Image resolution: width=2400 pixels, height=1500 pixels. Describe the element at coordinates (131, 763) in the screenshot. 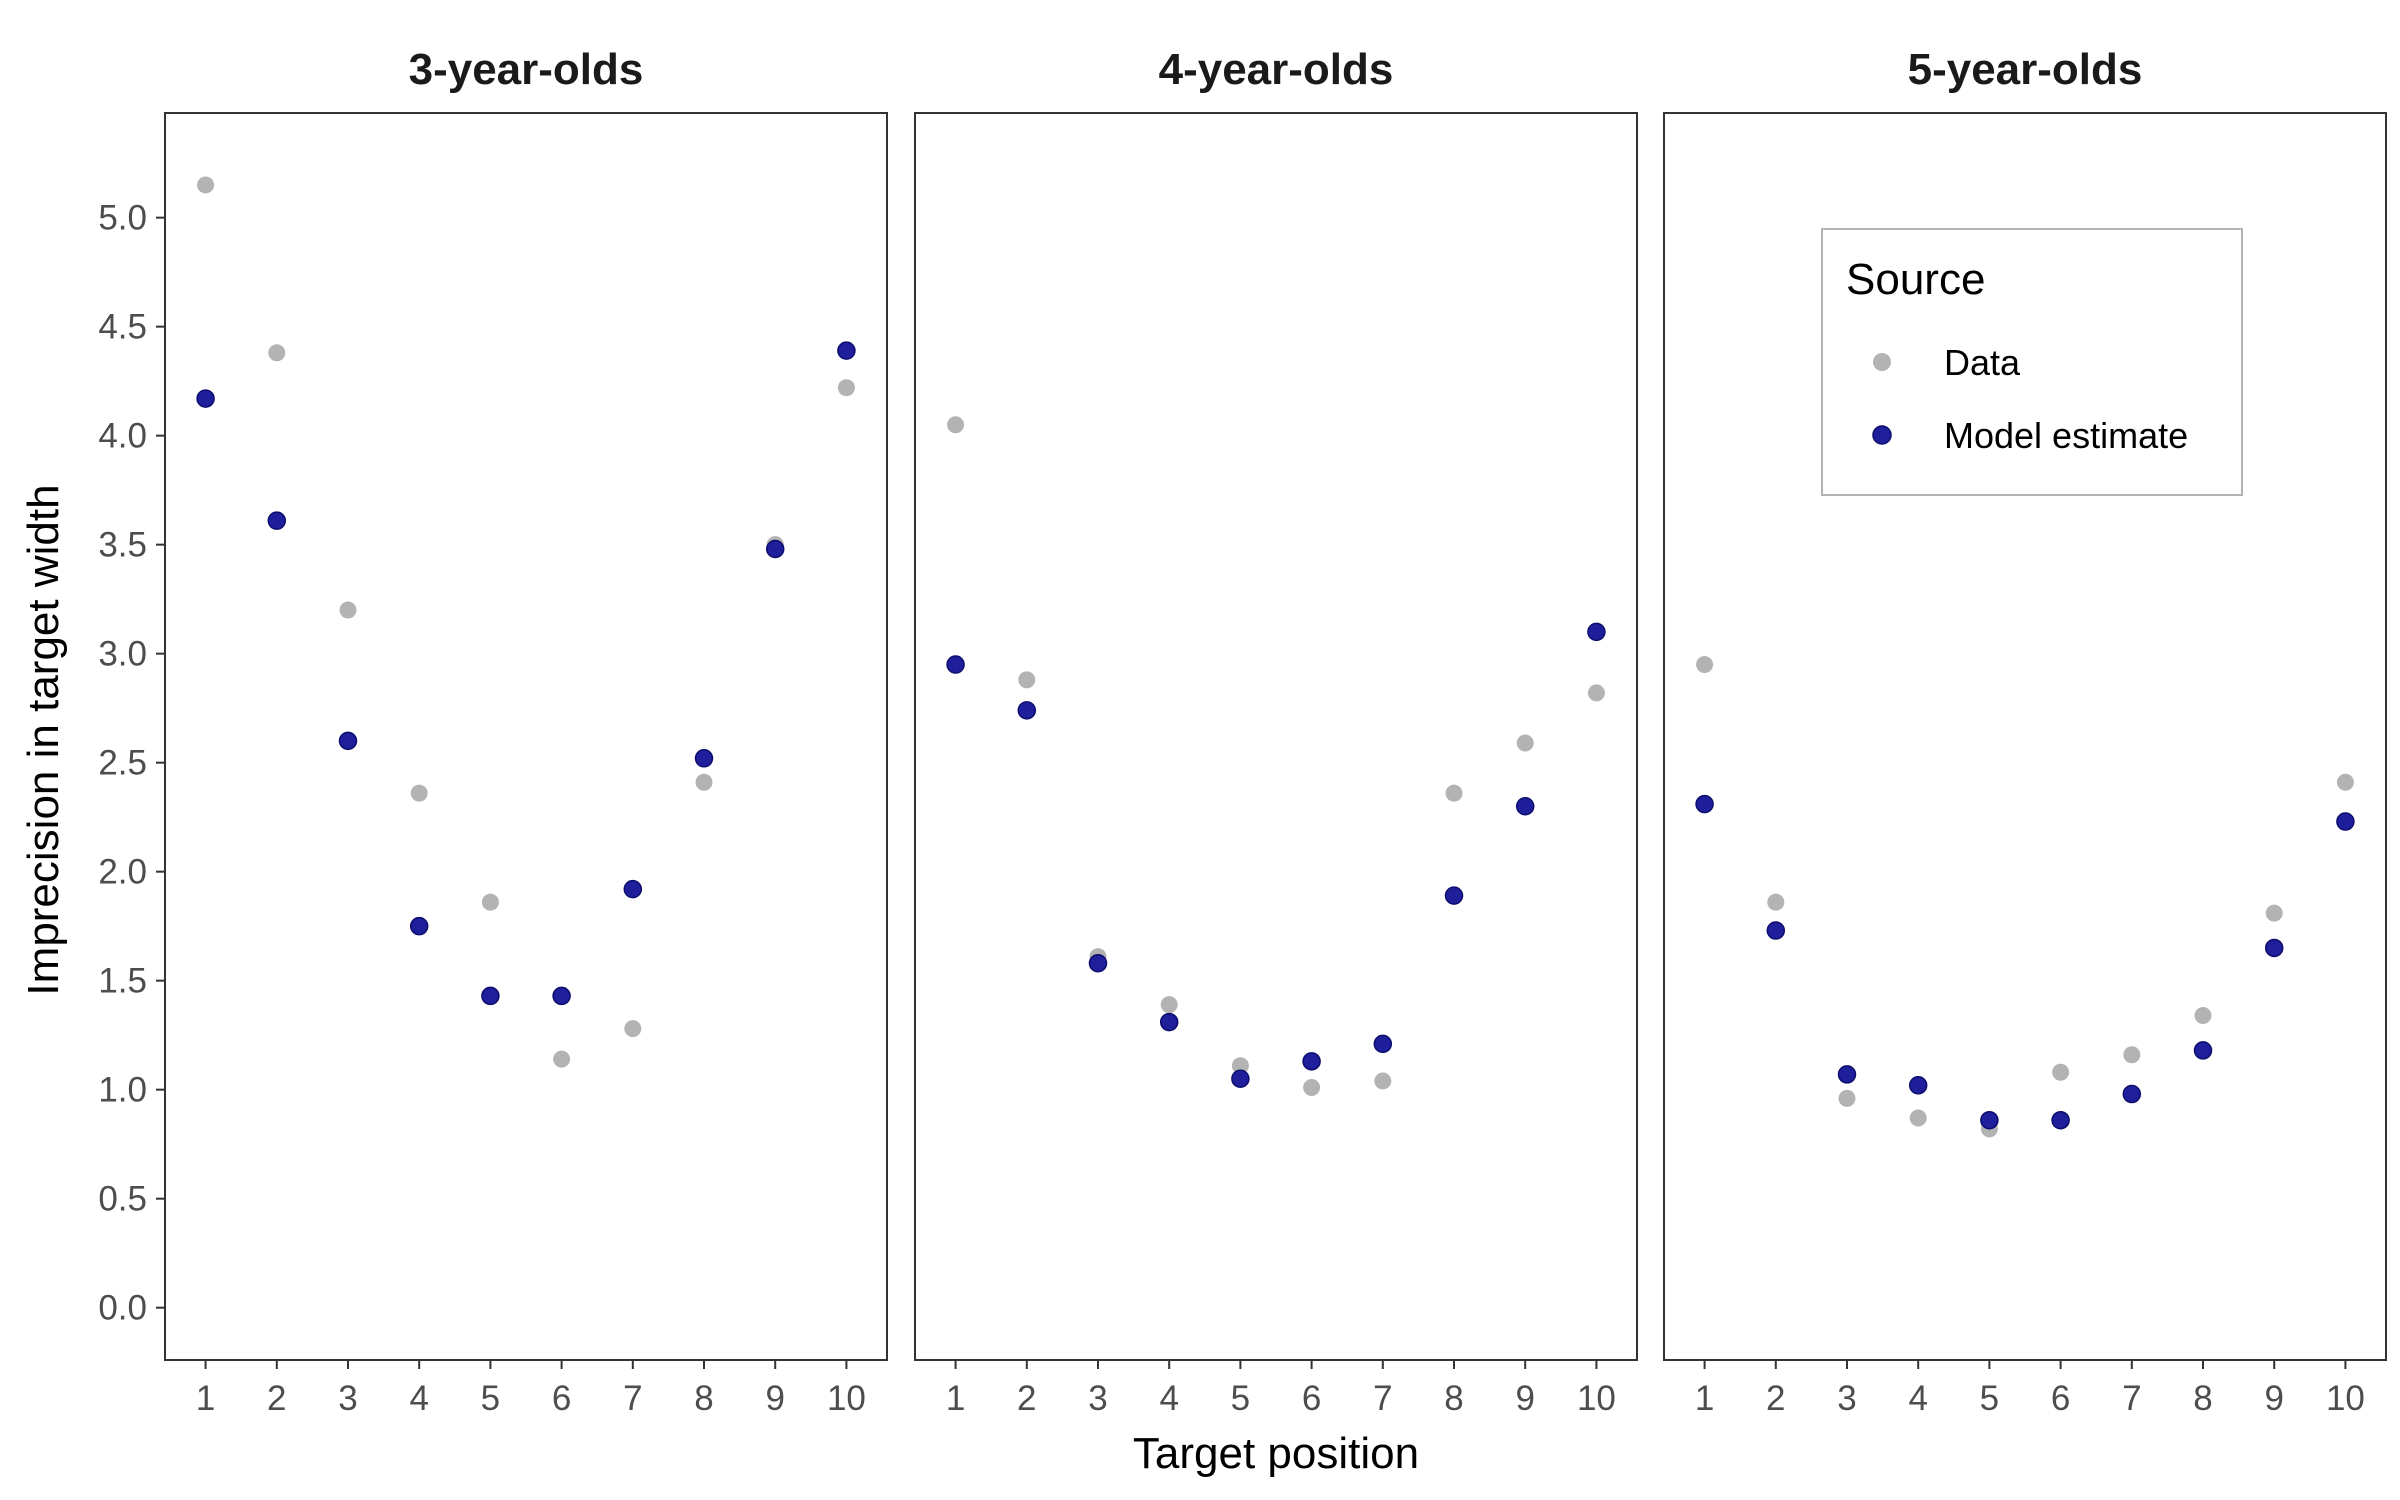

I see `y-axis: 0.0 0.5 1.0 1.5 2.0 2.5 3.0 3.5 4.0 4.5 5.0` at that location.